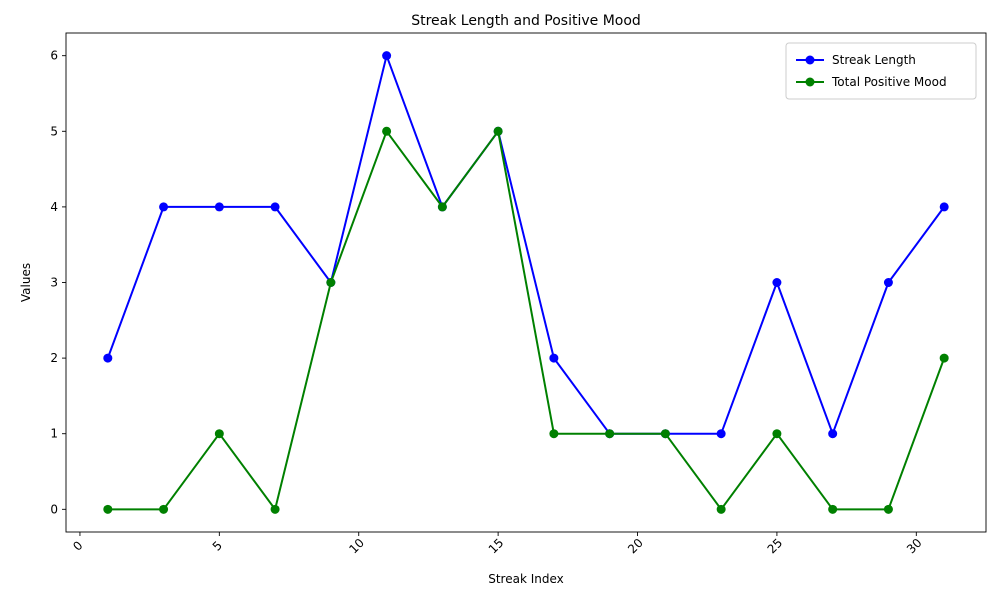  I want to click on legend-label-total-positive-mood: Total Positive Mood, so click(889, 82).